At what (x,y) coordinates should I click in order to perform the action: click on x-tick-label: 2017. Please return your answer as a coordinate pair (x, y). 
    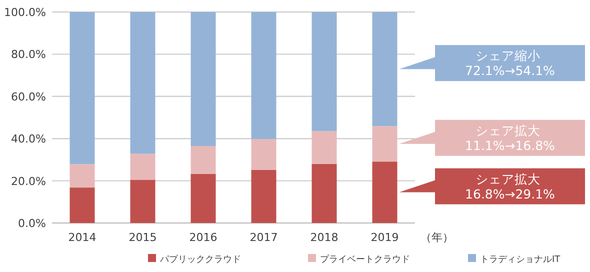
    Looking at the image, I should click on (264, 237).